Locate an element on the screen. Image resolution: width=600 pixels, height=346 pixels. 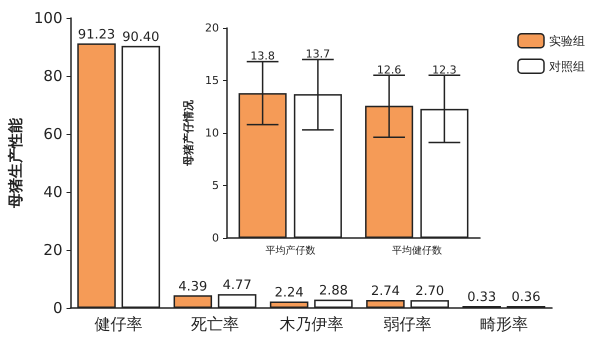
x-tick-label: 健仔率 is located at coordinates (118, 324).